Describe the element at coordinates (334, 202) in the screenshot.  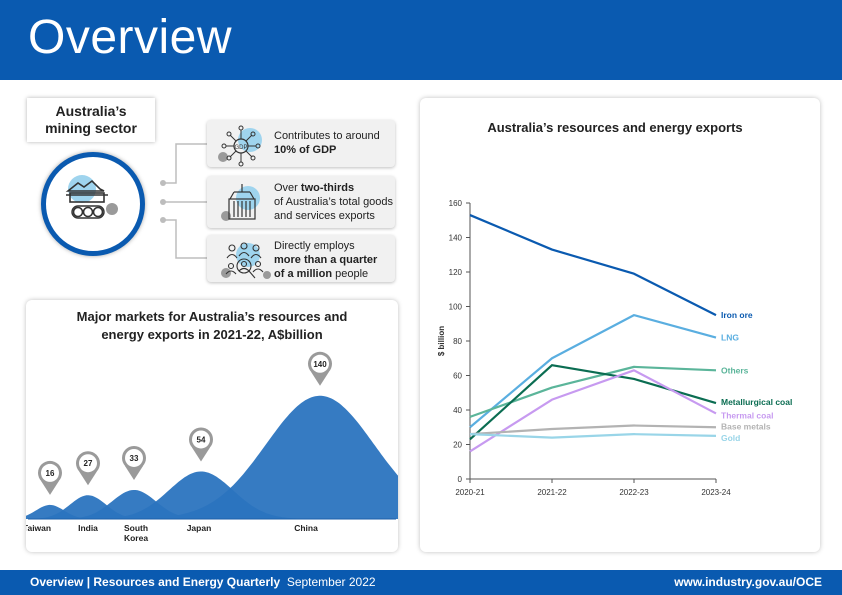
I see `fact-text: of Australia’s total goods` at that location.